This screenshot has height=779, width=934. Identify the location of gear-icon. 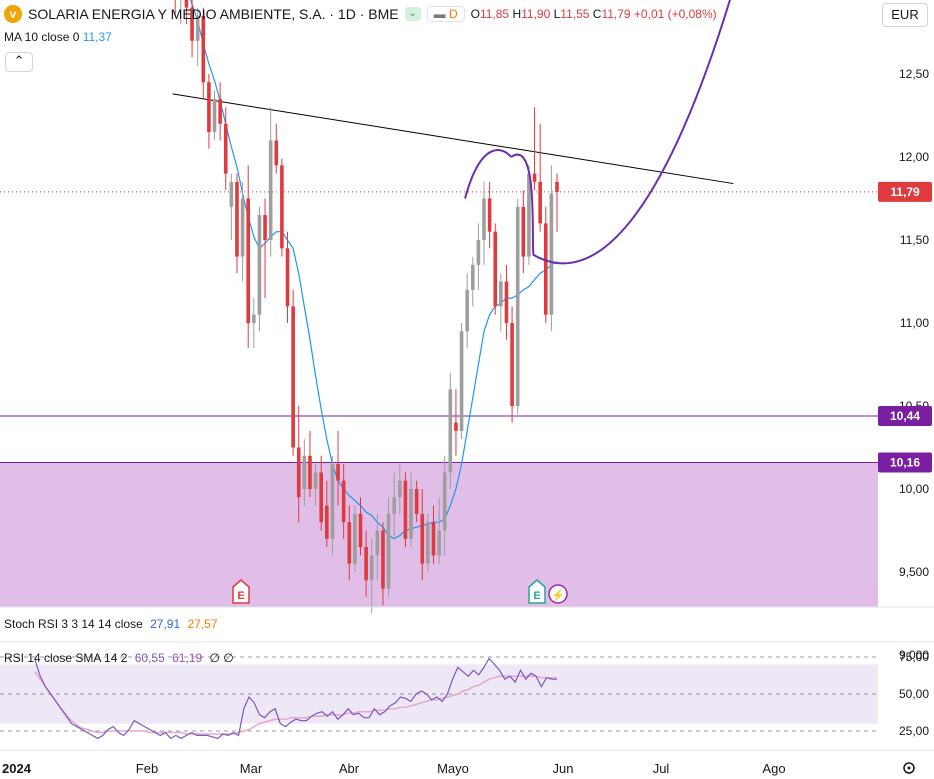
(909, 768).